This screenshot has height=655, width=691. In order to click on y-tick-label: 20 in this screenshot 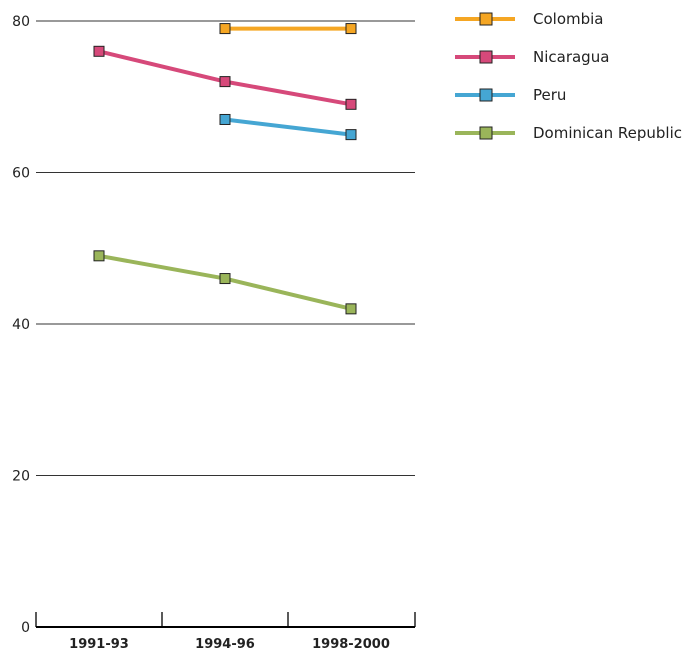, I will do `click(21, 477)`.